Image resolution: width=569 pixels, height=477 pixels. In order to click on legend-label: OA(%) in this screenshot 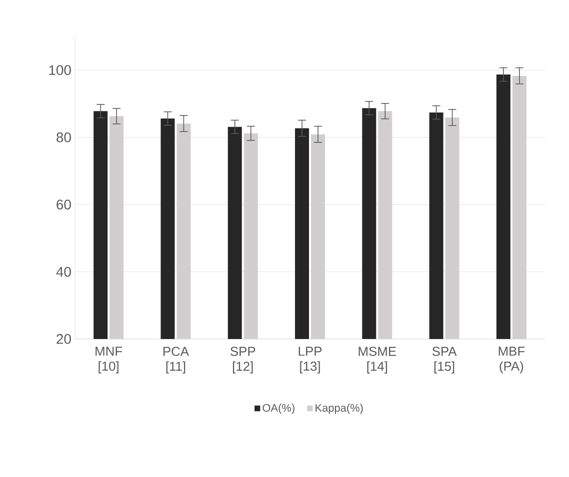, I will do `click(278, 409)`.